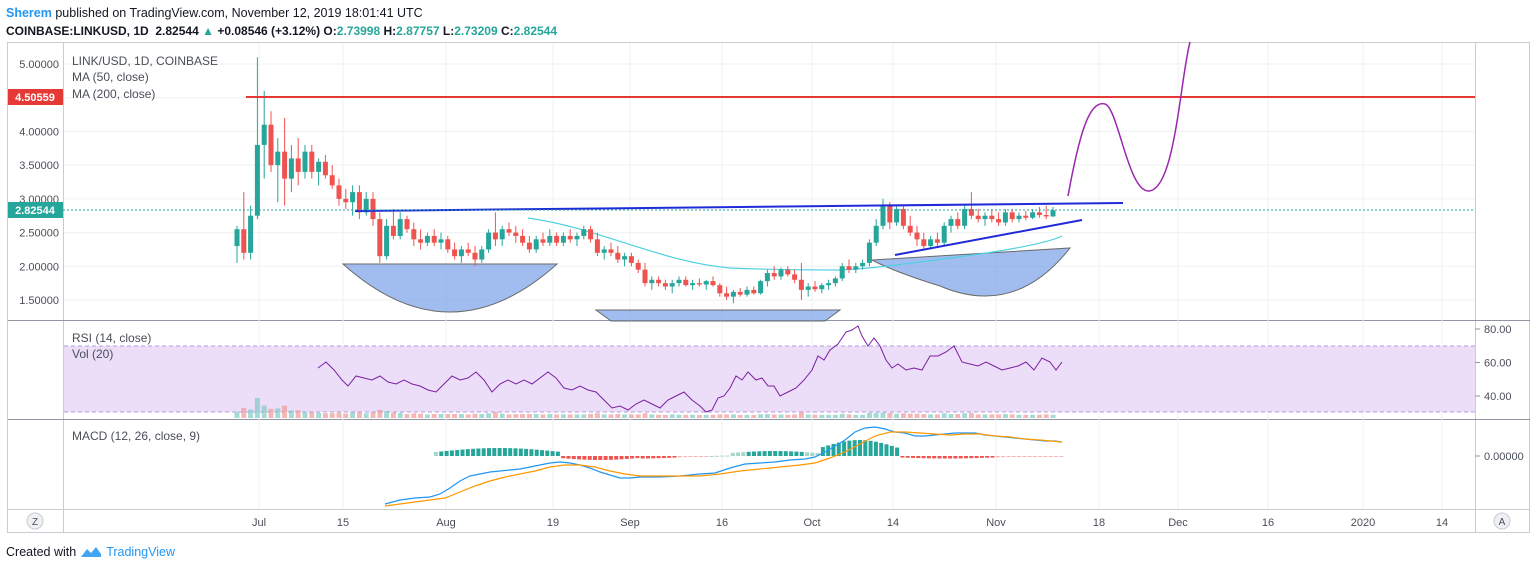 The height and width of the screenshot is (572, 1537). What do you see at coordinates (1502, 521) in the screenshot?
I see `auto-scale-button` at bounding box center [1502, 521].